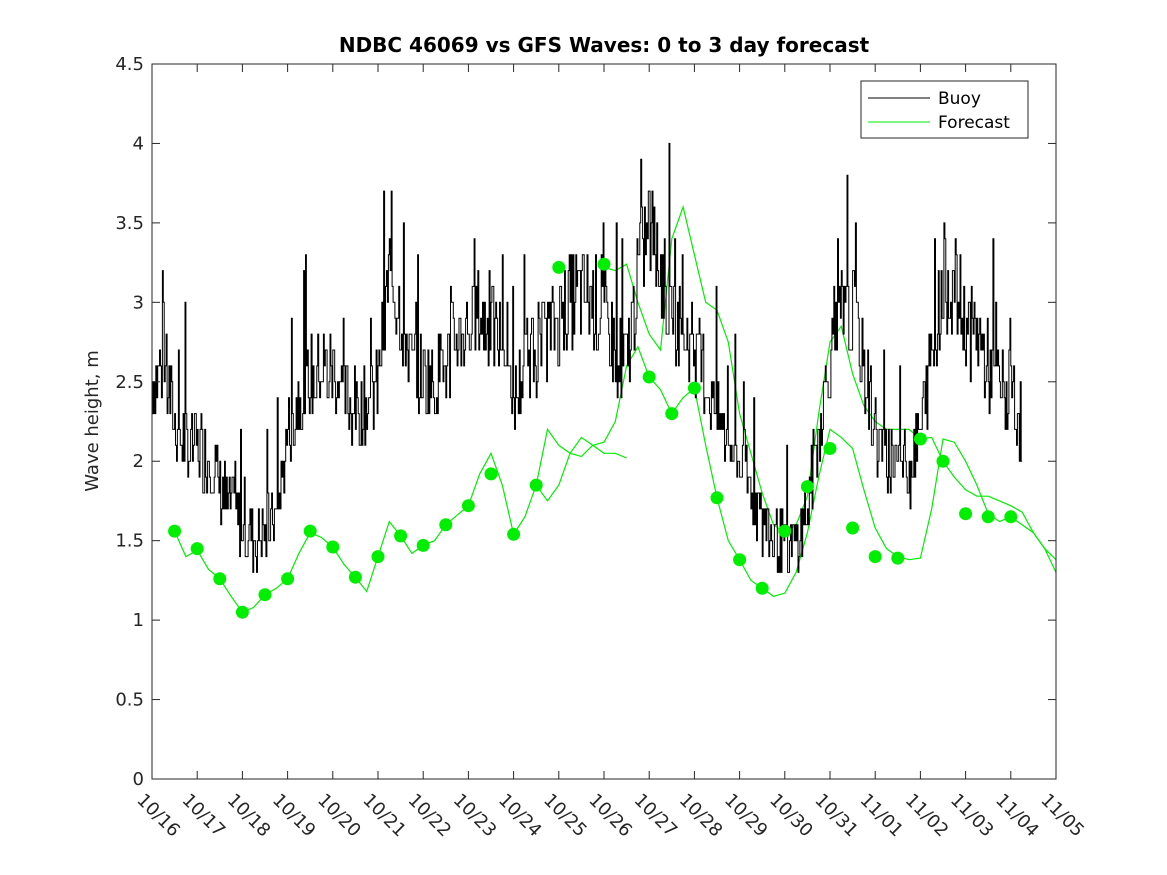 This screenshot has height=875, width=1167. I want to click on x-tick-label: 10/18, so click(249, 816).